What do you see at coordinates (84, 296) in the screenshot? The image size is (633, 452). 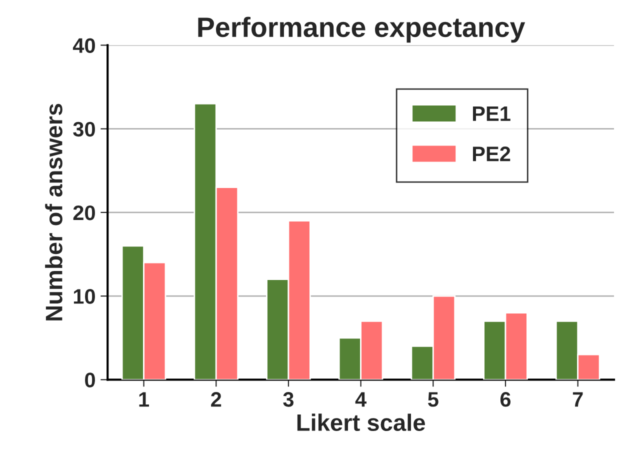 I see `y-tick-label: 10` at bounding box center [84, 296].